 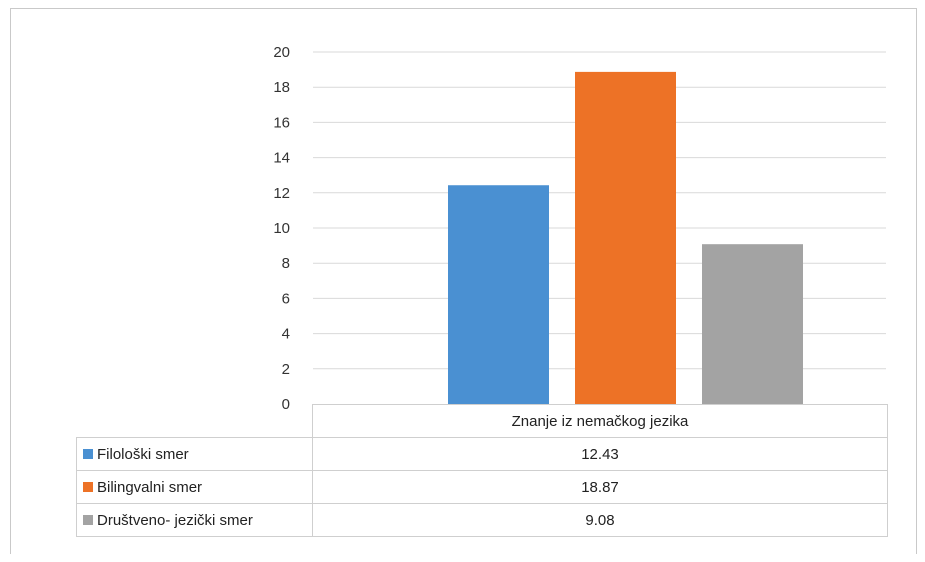 I want to click on series-name: Društveno- jezički smer, so click(x=175, y=520).